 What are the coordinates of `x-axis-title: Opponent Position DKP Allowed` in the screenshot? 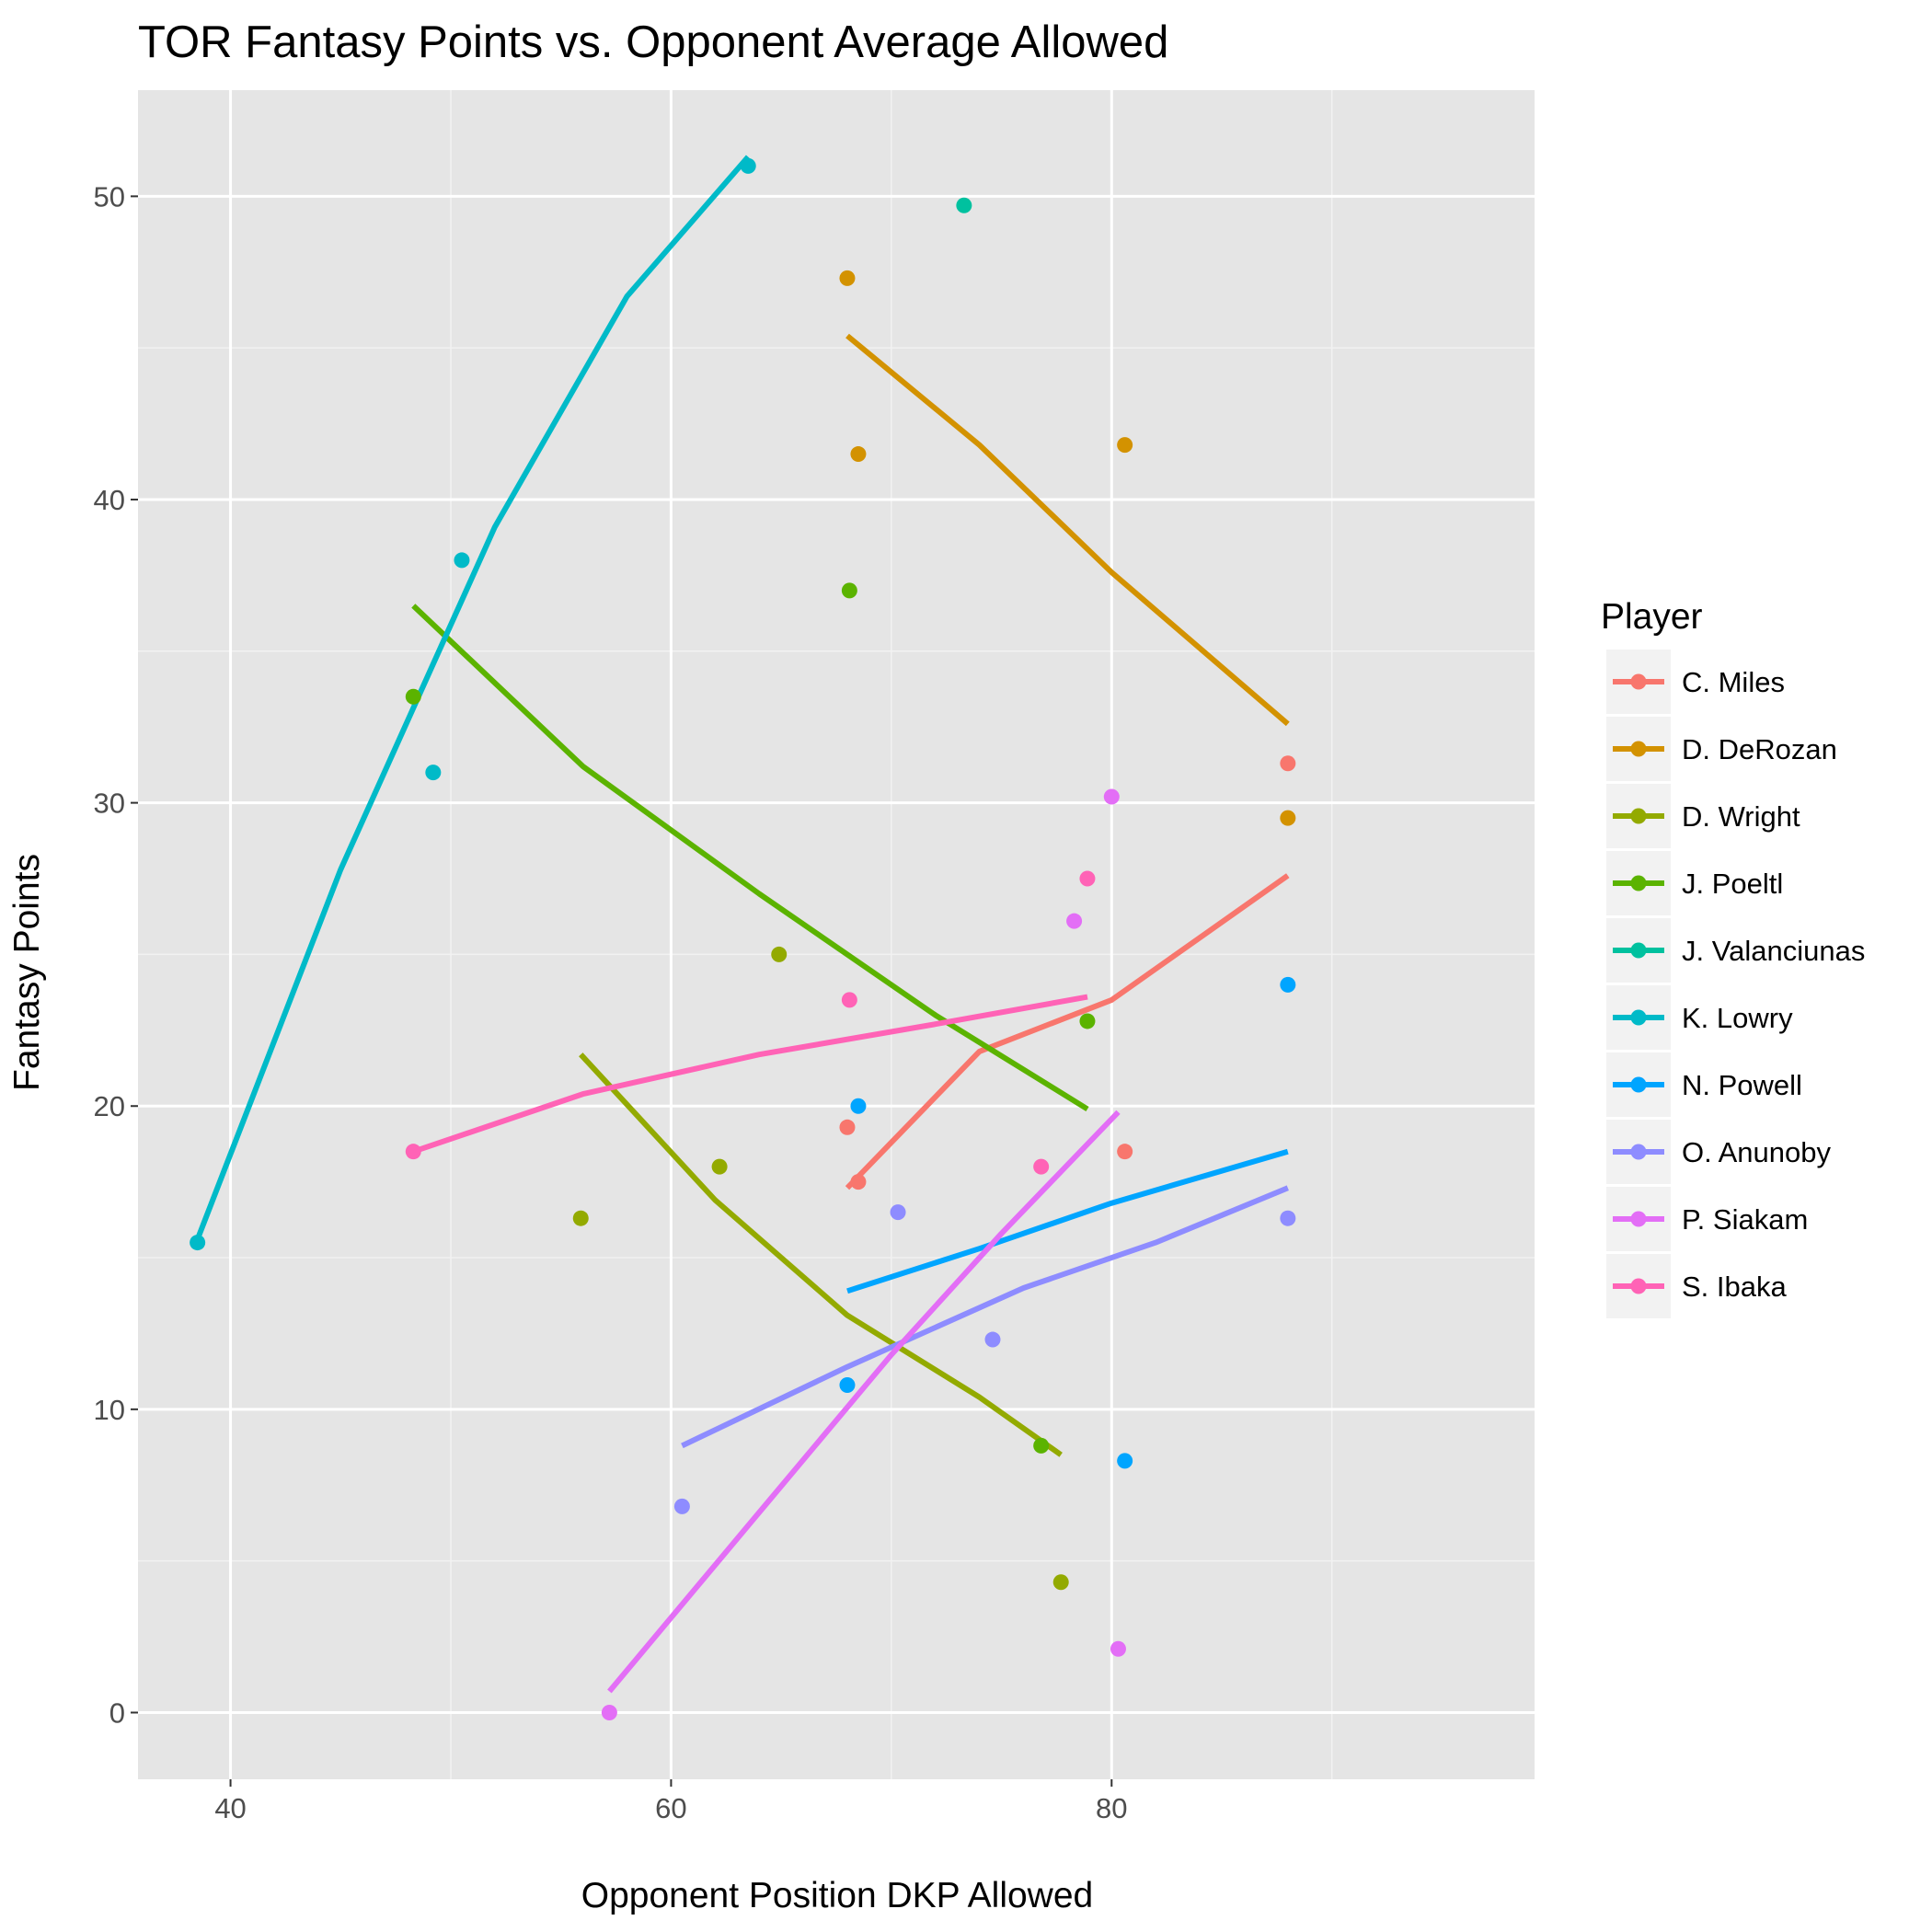 It's located at (837, 1895).